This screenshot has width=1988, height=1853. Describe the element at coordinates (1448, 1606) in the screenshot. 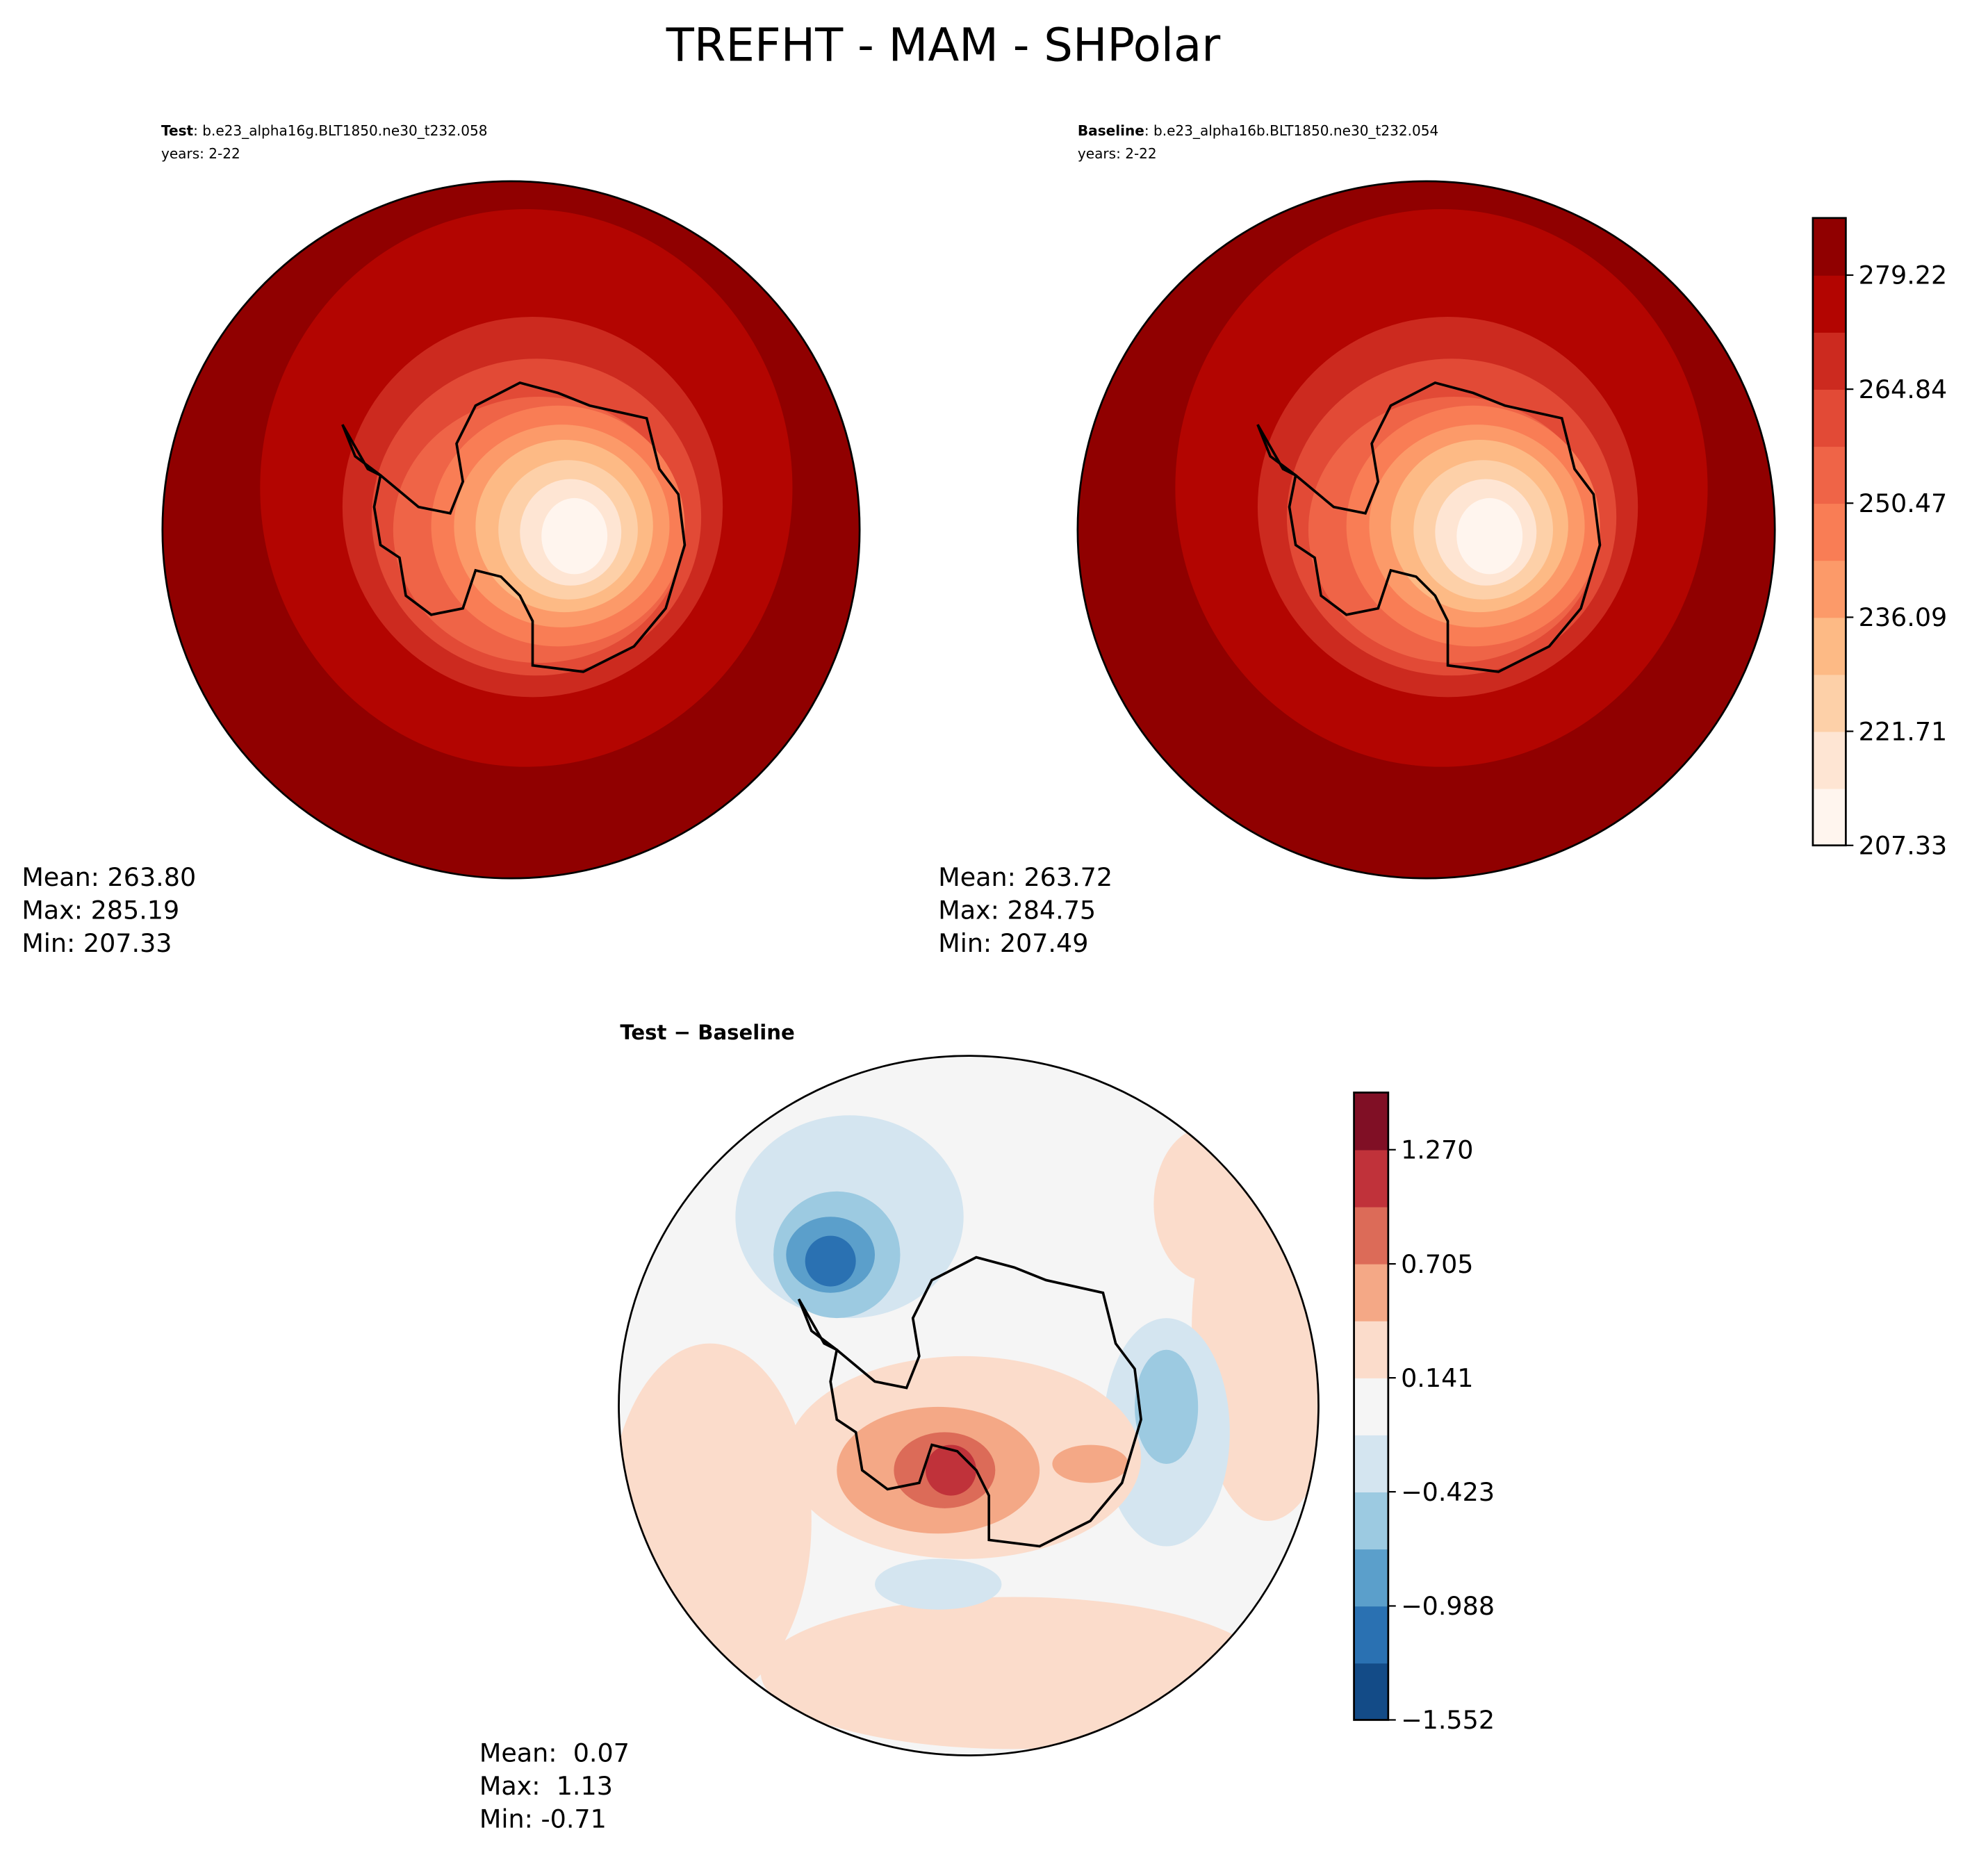

I see `colorbar-tick-label: −0.988` at that location.